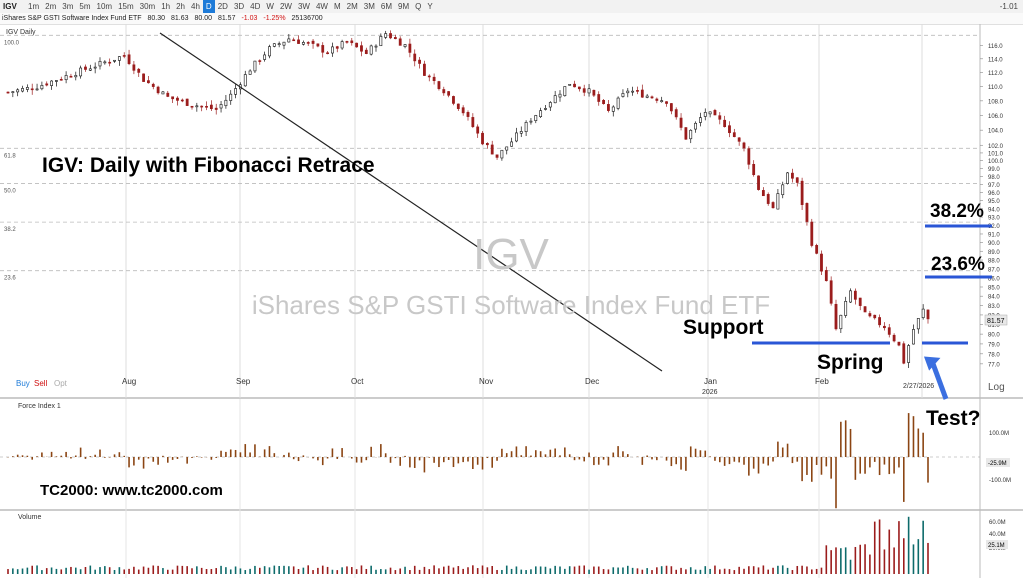 Image resolution: width=1023 pixels, height=578 pixels. What do you see at coordinates (181, 6) in the screenshot?
I see `interval-button-2h: 2h` at bounding box center [181, 6].